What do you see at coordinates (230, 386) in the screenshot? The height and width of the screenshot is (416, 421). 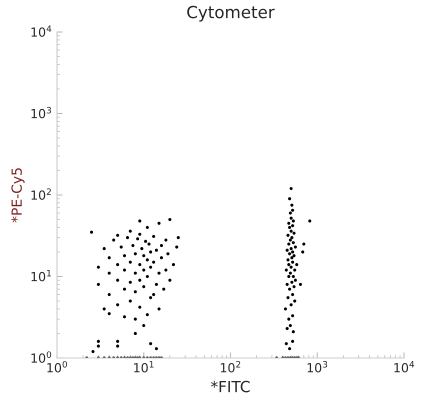 I see `x-axis-title: *FITC` at bounding box center [230, 386].